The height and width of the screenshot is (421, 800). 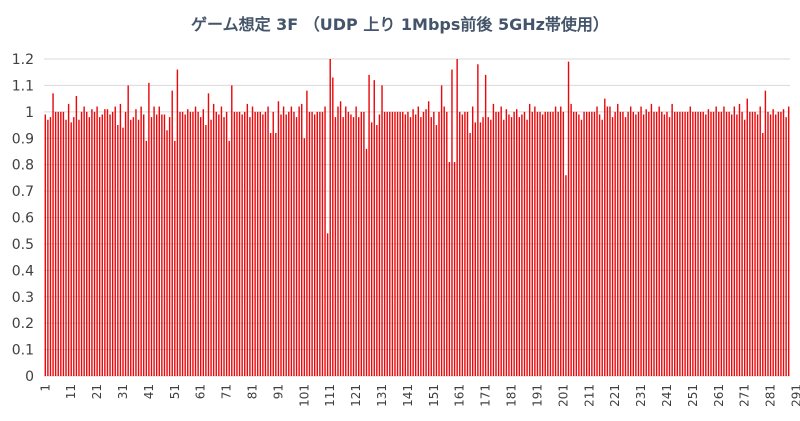 I want to click on y-tick-label: 1.2, so click(x=23, y=60).